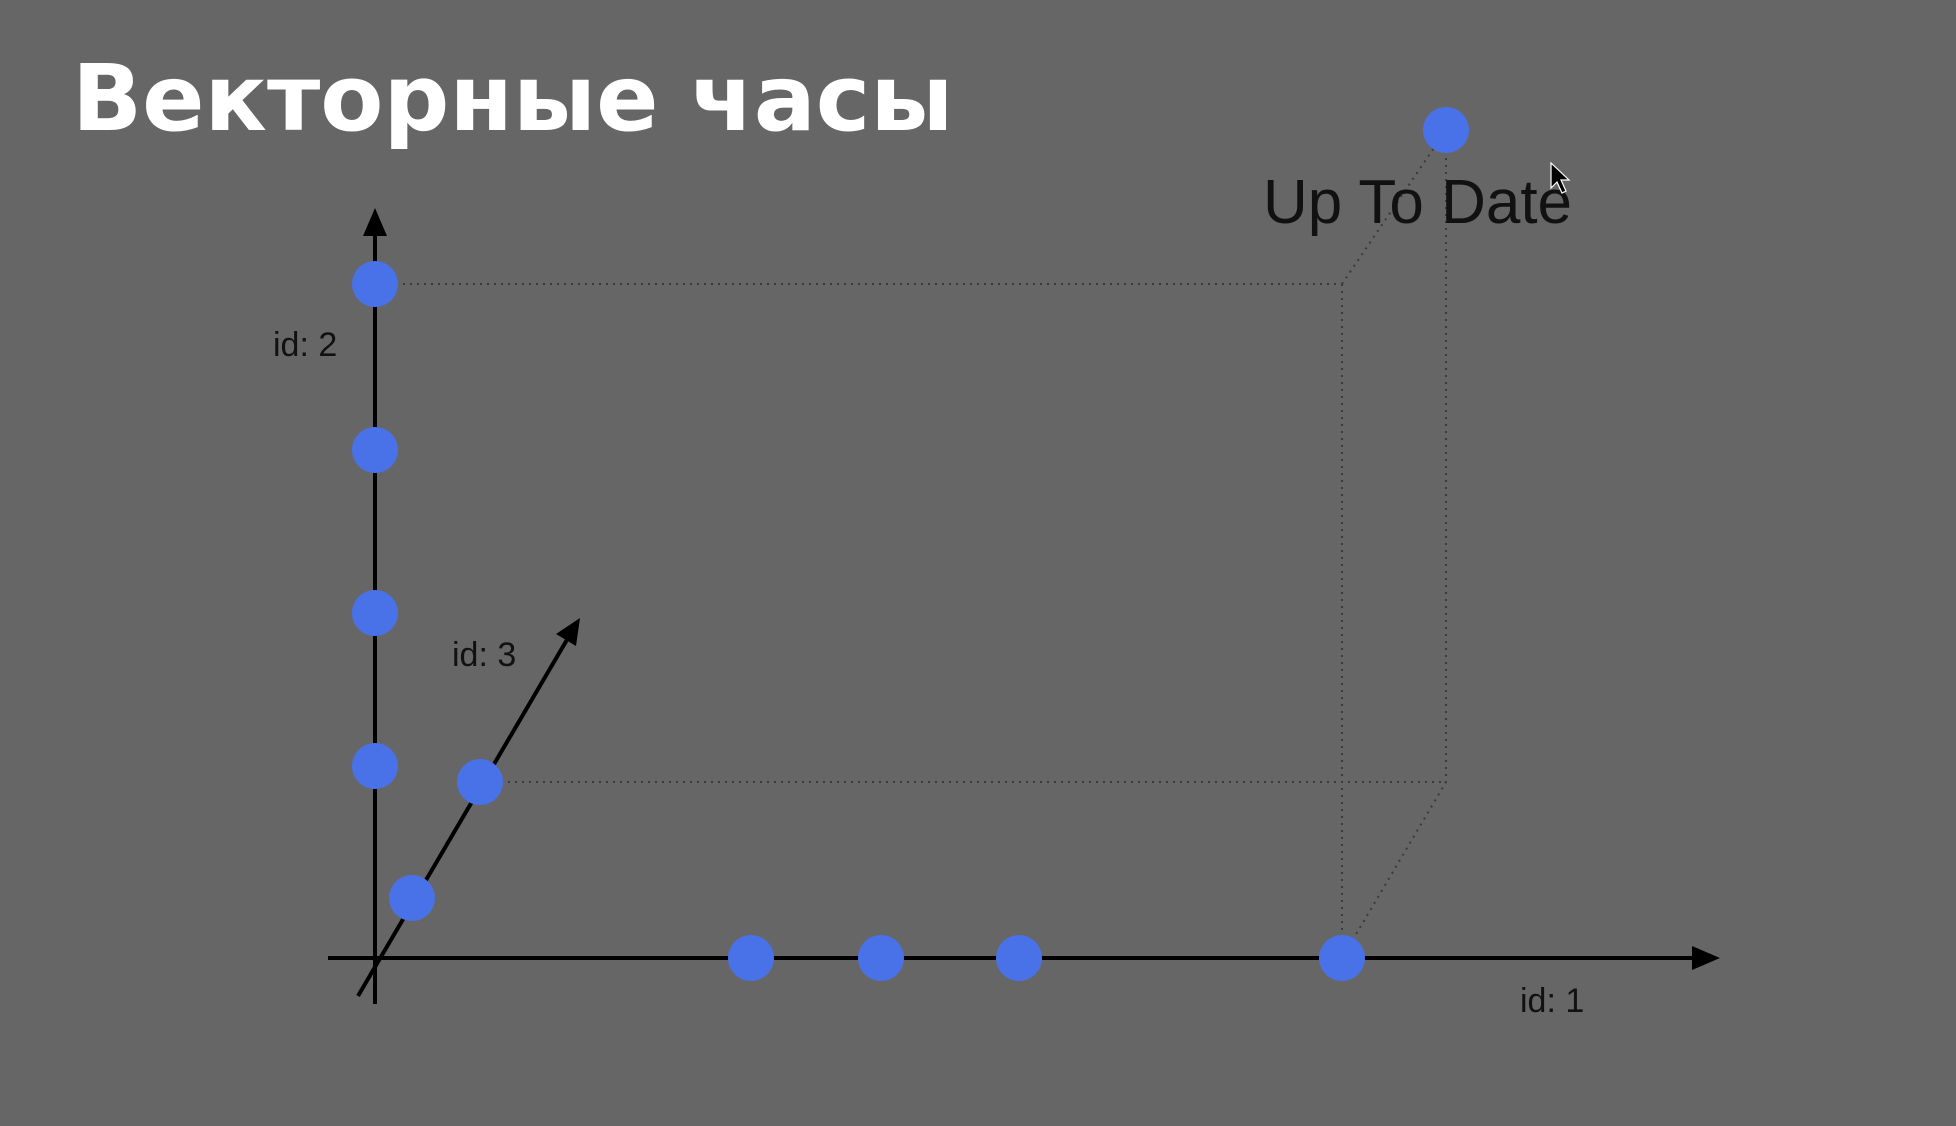 This screenshot has height=1126, width=1956. What do you see at coordinates (1706, 958) in the screenshot?
I see `axis-x-arrowhead` at bounding box center [1706, 958].